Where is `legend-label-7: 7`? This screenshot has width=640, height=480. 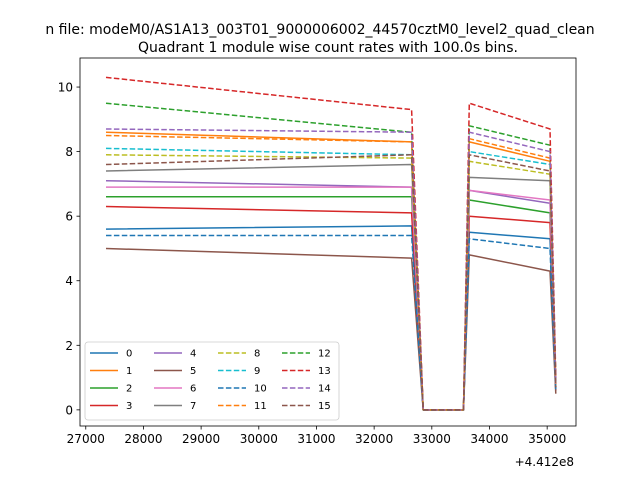
legend-label-7: 7 is located at coordinates (193, 406).